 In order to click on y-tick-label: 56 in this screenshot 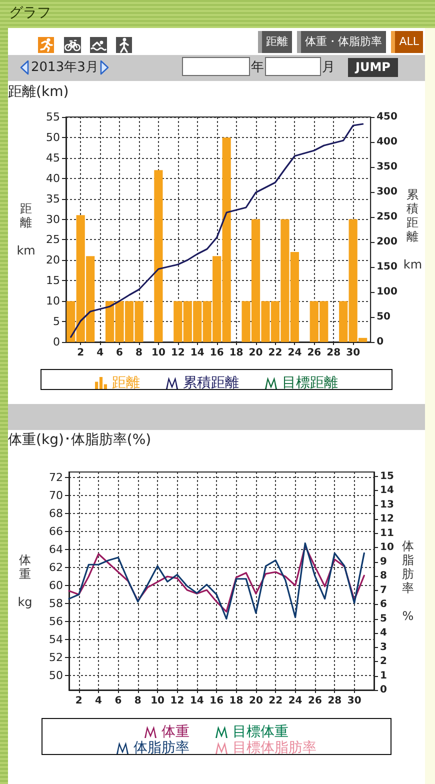, I will do `click(56, 621)`.